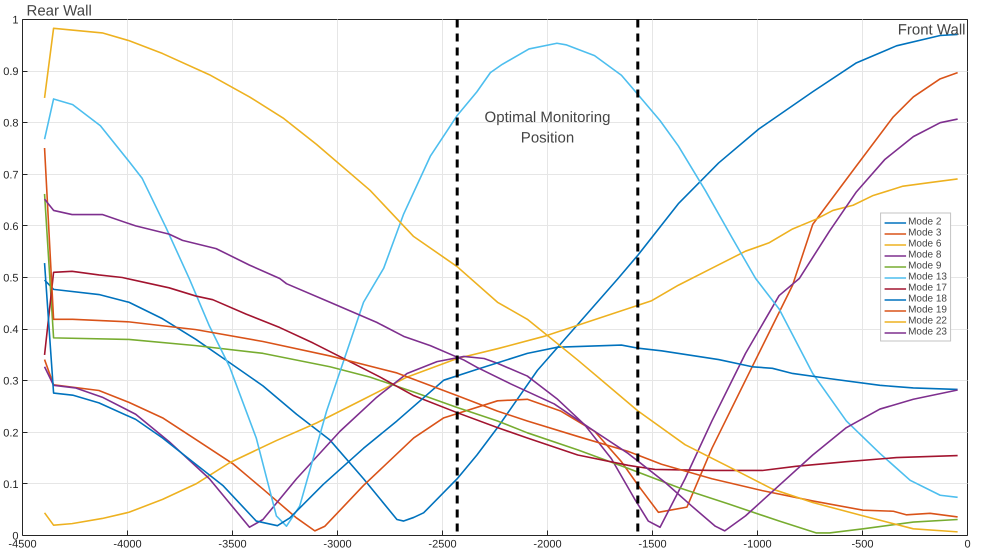 The image size is (984, 550). What do you see at coordinates (927, 299) in the screenshot?
I see `legend-label: Mode 18` at bounding box center [927, 299].